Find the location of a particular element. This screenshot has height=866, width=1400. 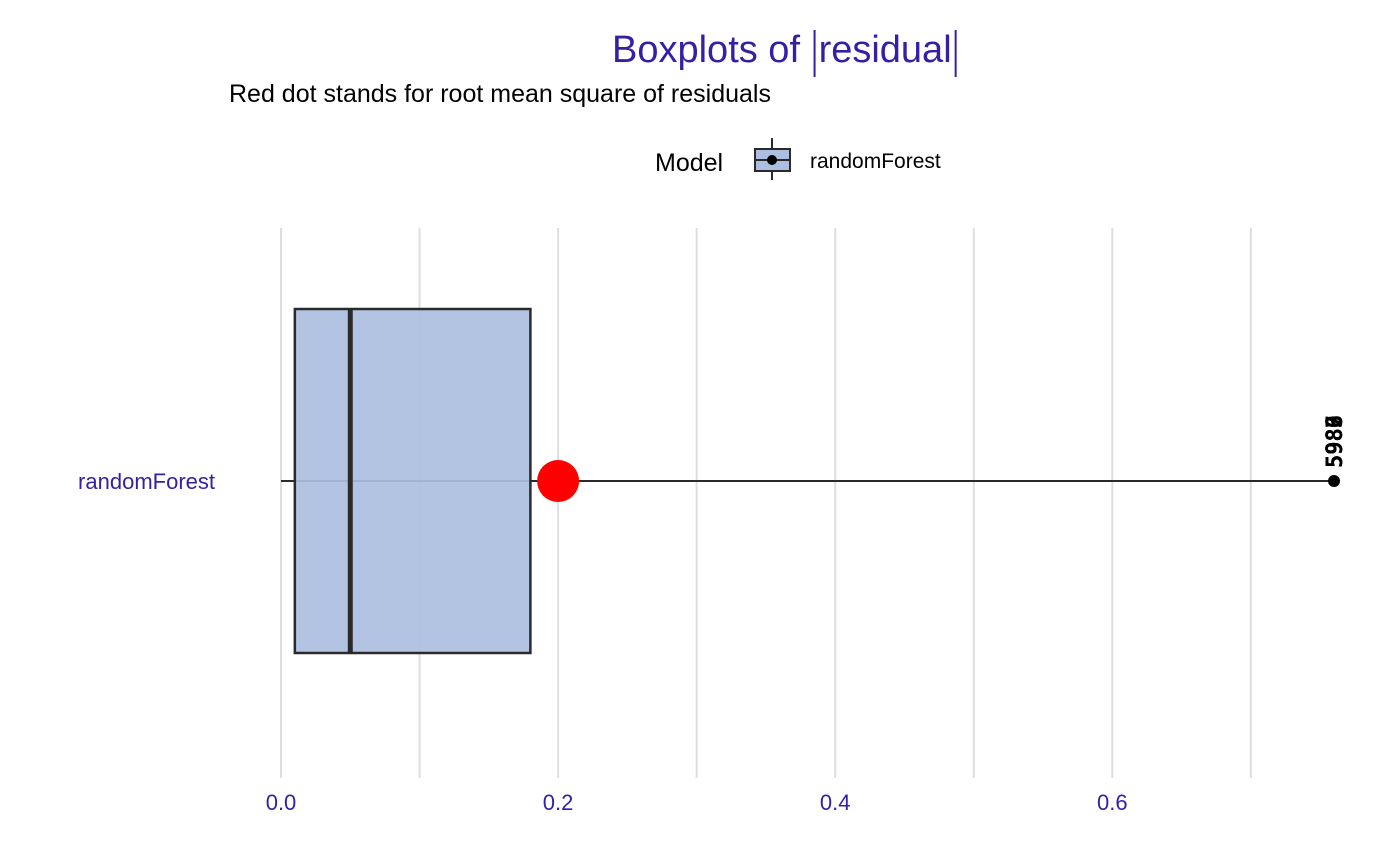

legend: Model randomForest is located at coordinates (798, 159).